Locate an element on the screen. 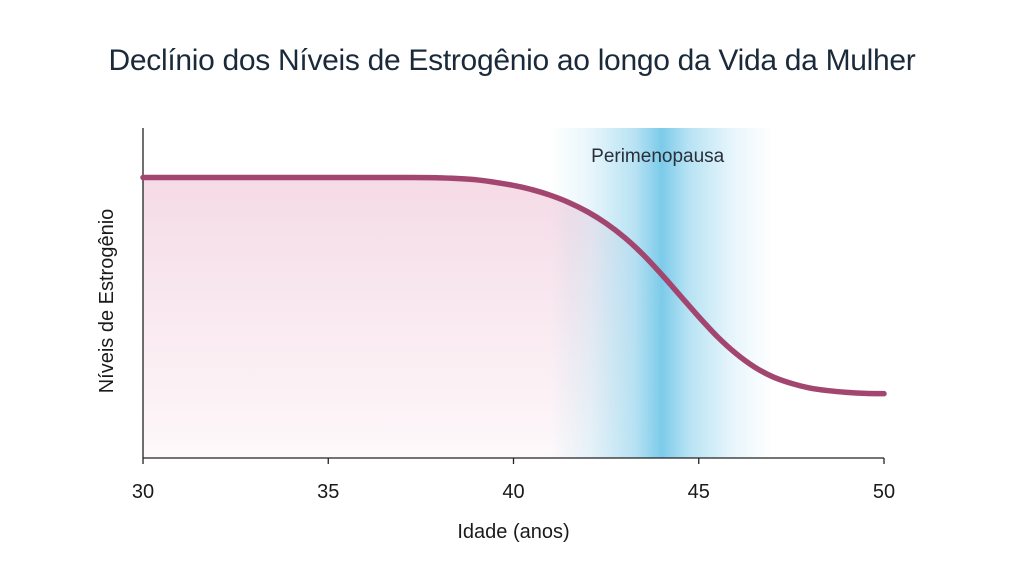  x-axis-label: Idade (anos) is located at coordinates (513, 532).